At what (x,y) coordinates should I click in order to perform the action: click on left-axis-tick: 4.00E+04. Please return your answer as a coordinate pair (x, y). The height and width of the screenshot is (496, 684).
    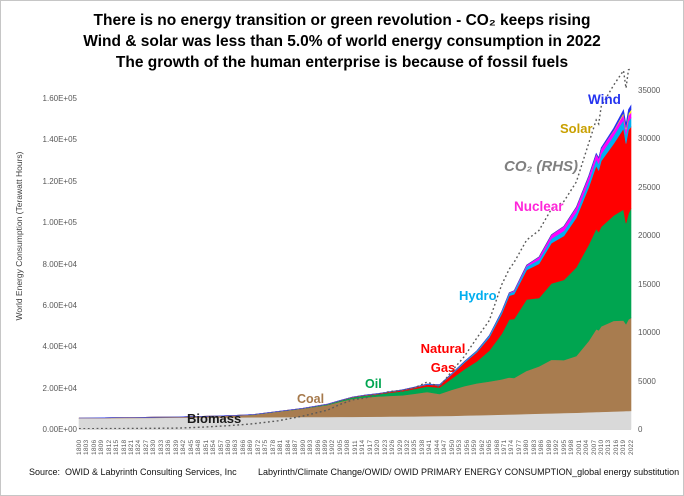
    Looking at the image, I should click on (59, 347).